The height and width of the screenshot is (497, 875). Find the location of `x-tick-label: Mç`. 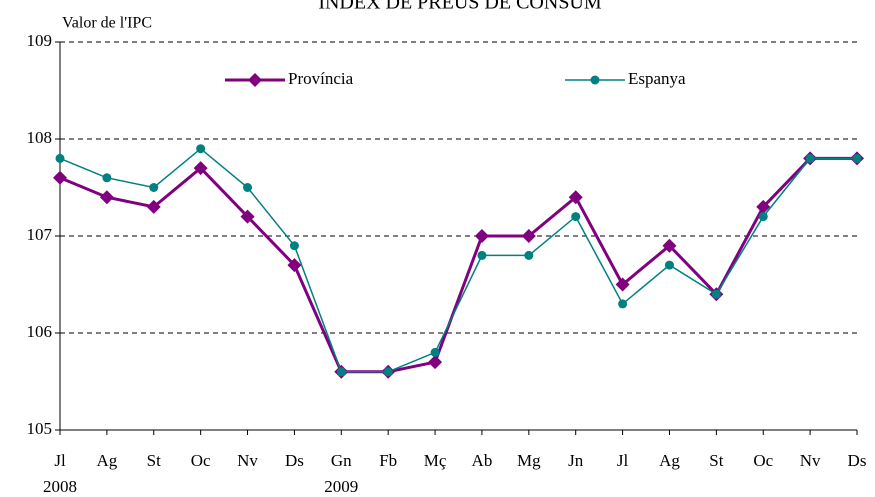

x-tick-label: Mç is located at coordinates (435, 460).